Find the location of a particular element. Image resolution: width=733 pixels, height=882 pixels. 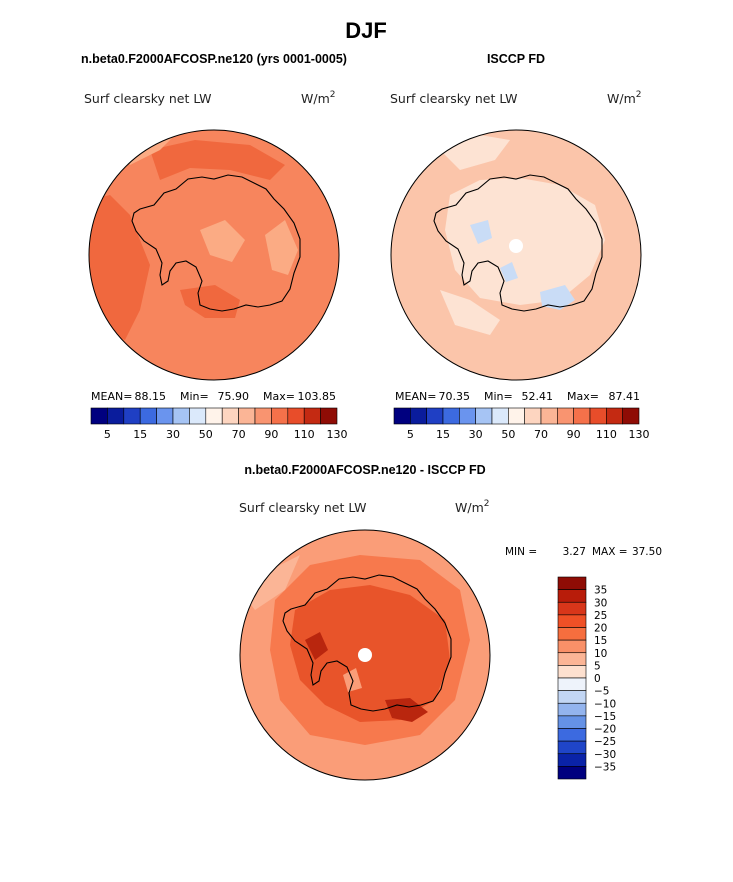

dark-spot-south is located at coordinates (406, 710).